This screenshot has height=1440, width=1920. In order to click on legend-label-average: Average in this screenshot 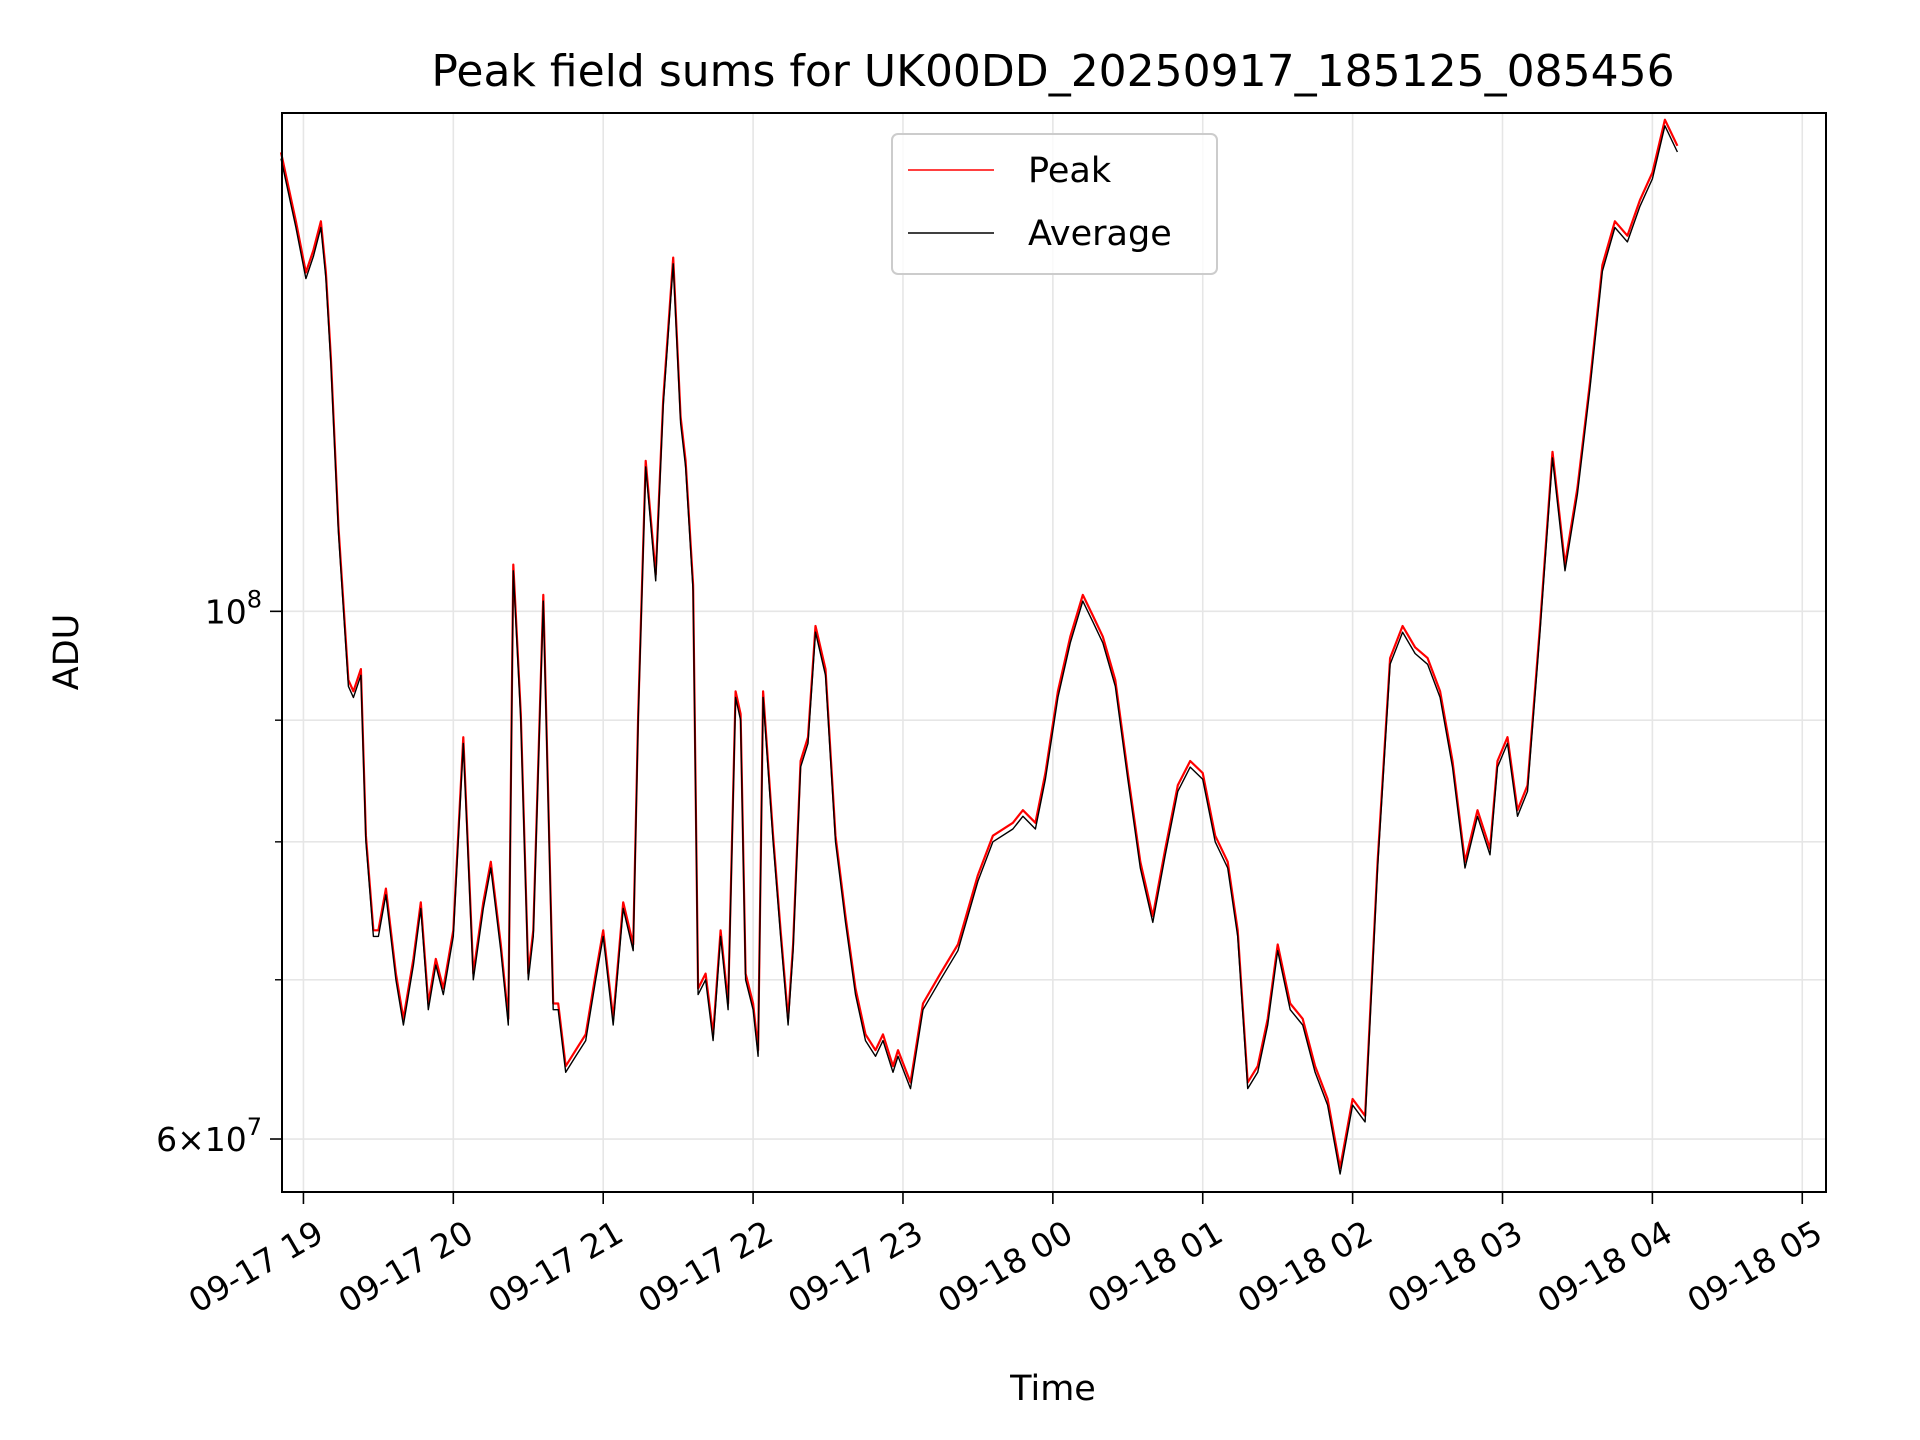, I will do `click(1100, 234)`.